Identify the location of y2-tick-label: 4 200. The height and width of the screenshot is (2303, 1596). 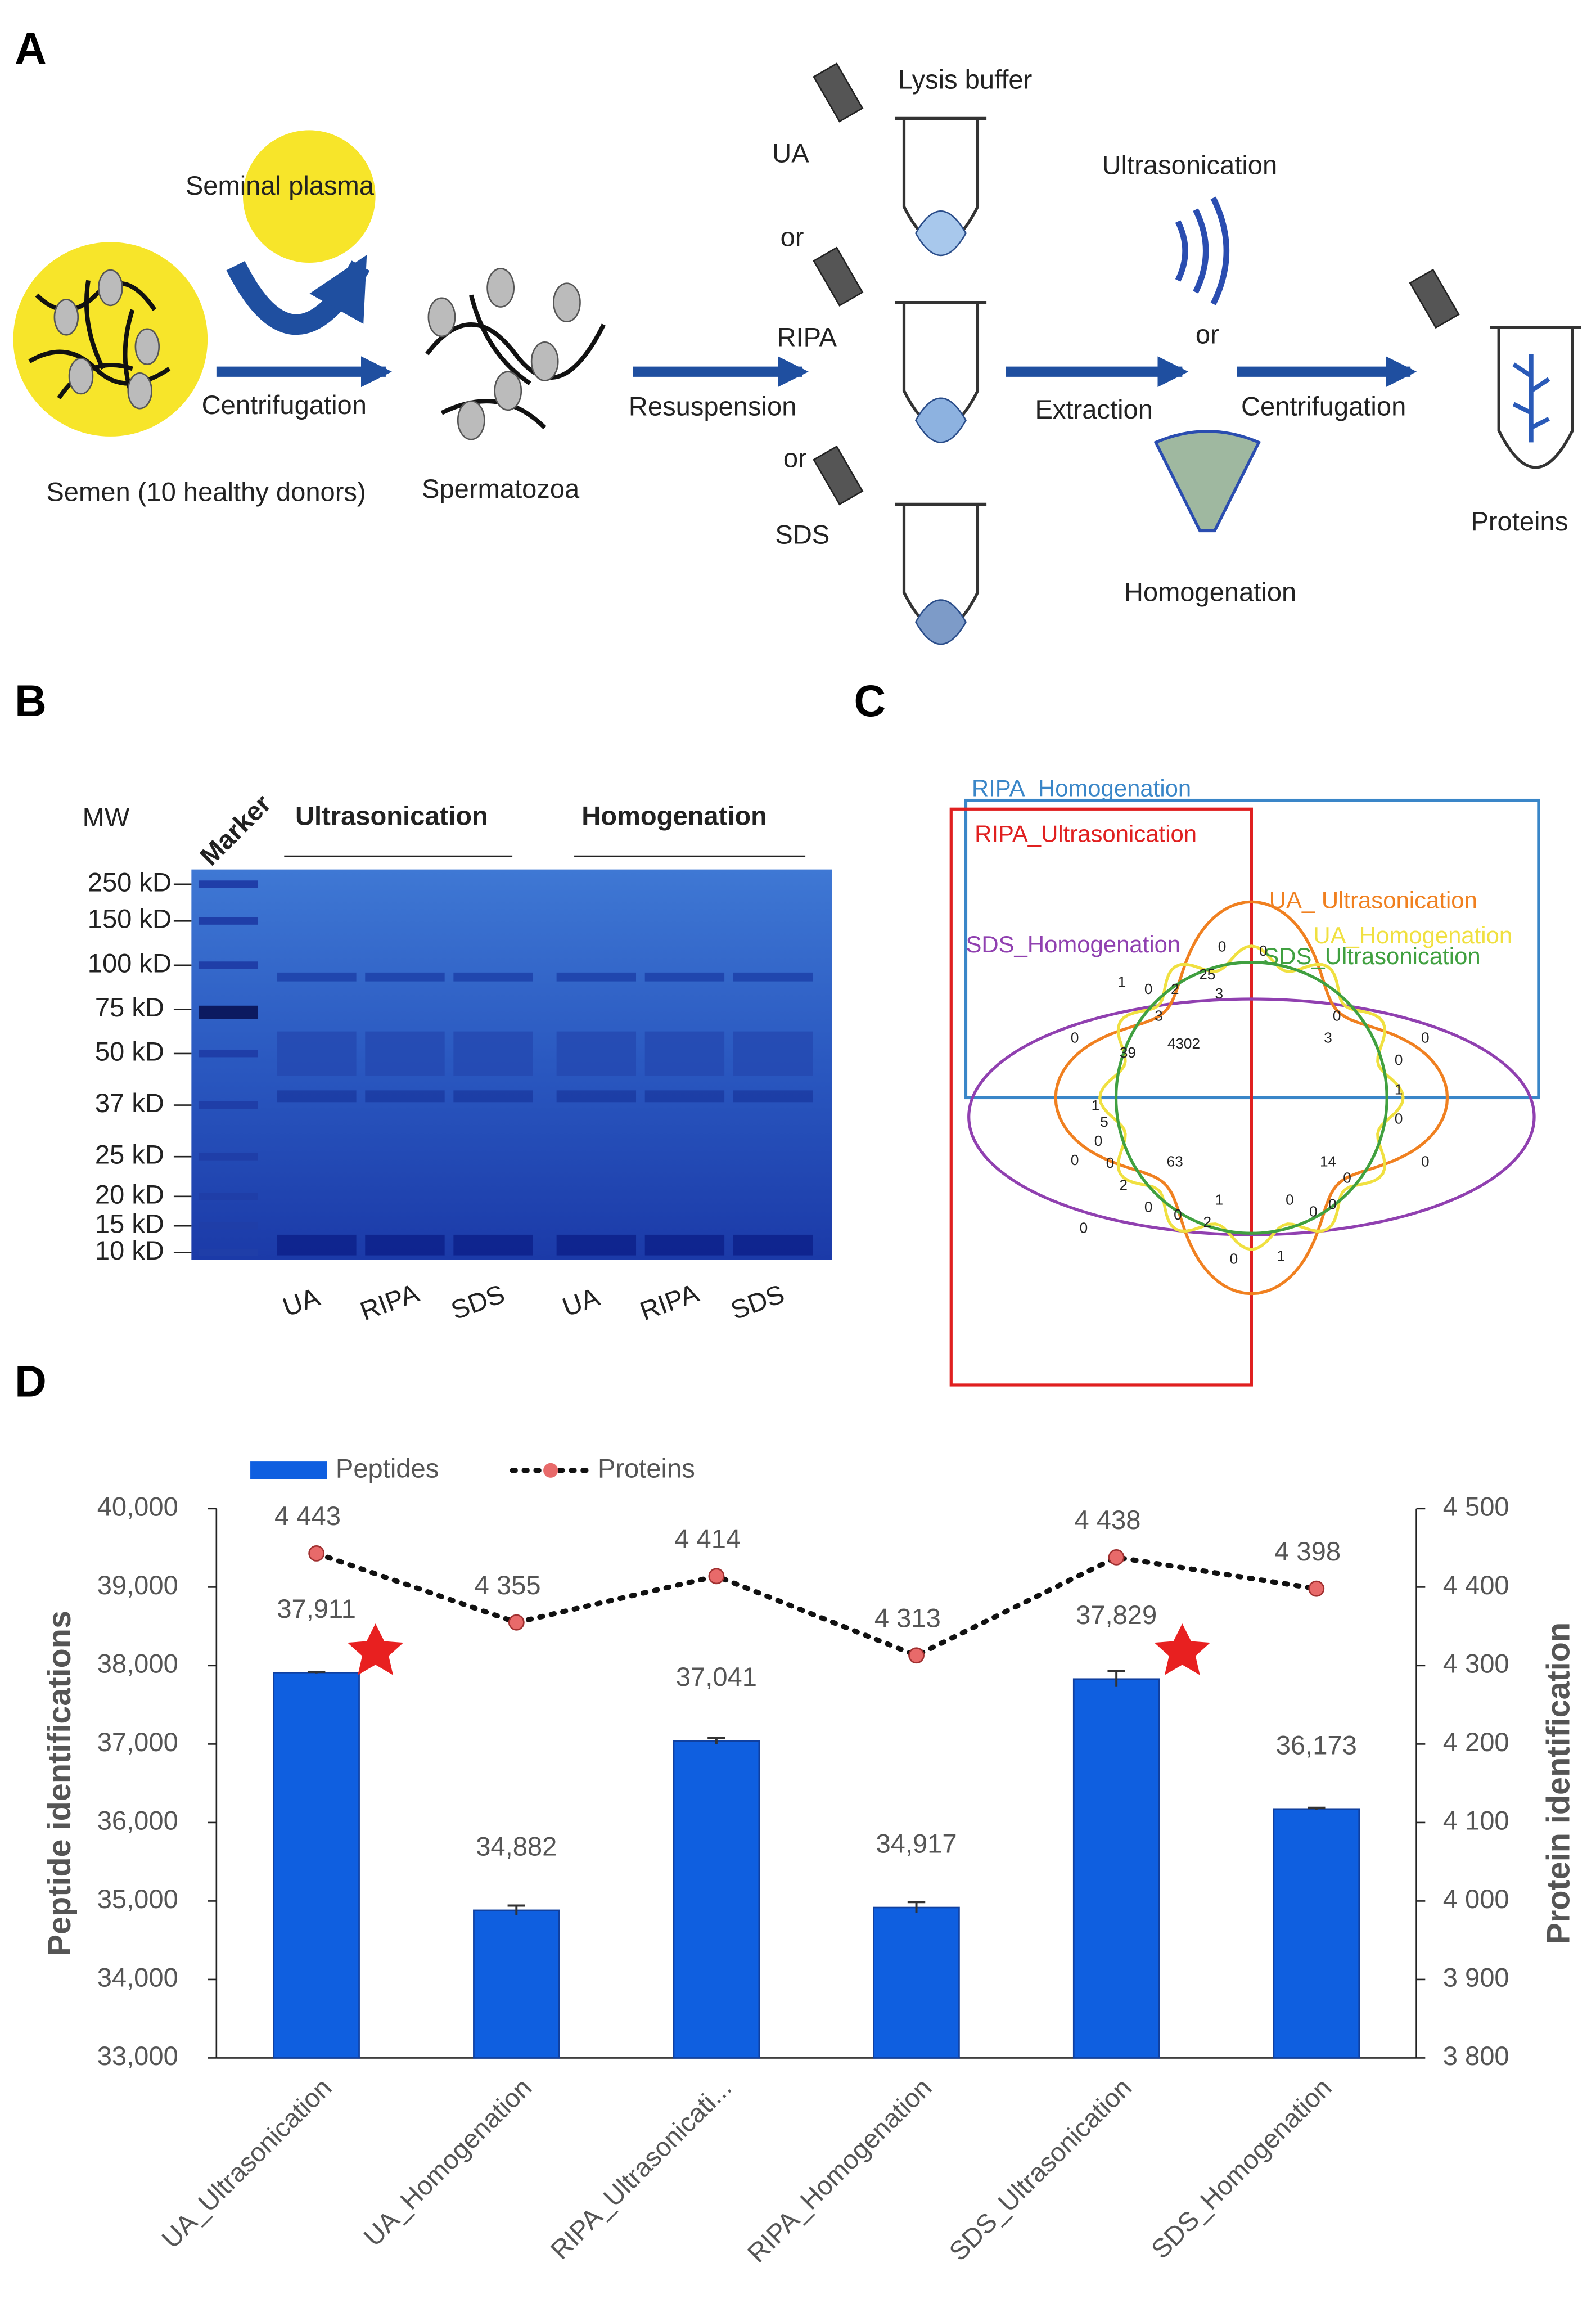
(1476, 1742).